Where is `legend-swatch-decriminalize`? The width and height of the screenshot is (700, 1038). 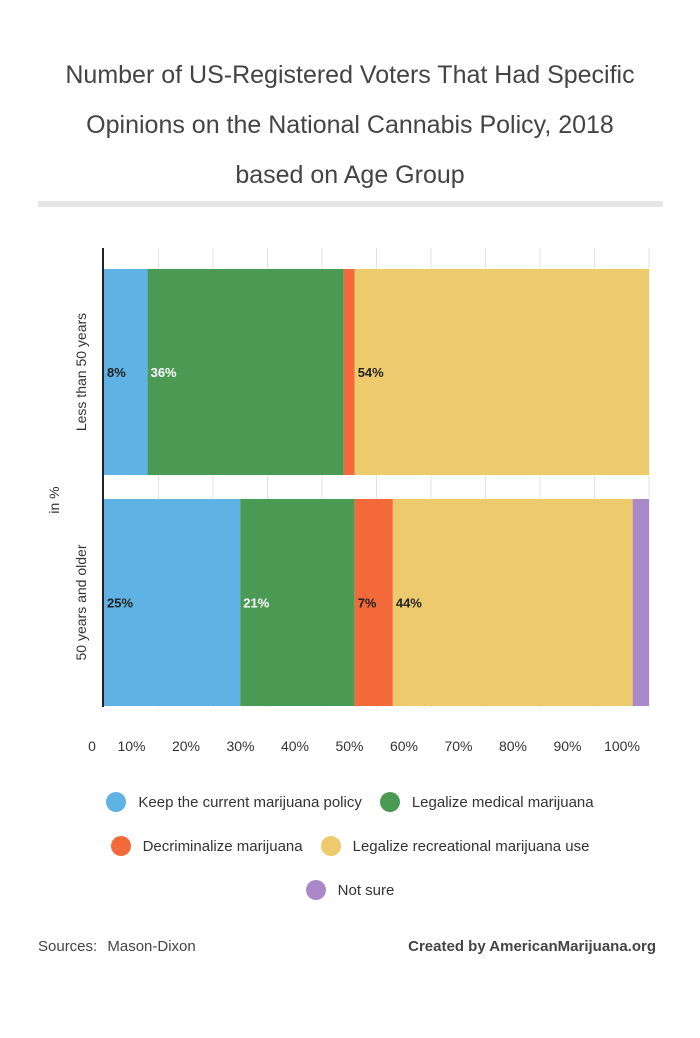
legend-swatch-decriminalize is located at coordinates (120, 846).